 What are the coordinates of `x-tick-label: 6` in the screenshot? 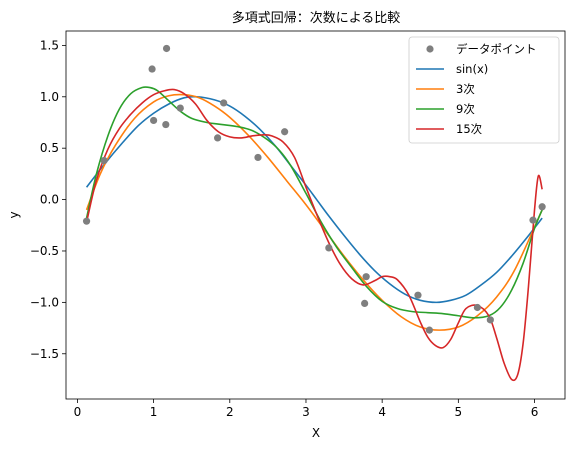 It's located at (535, 412).